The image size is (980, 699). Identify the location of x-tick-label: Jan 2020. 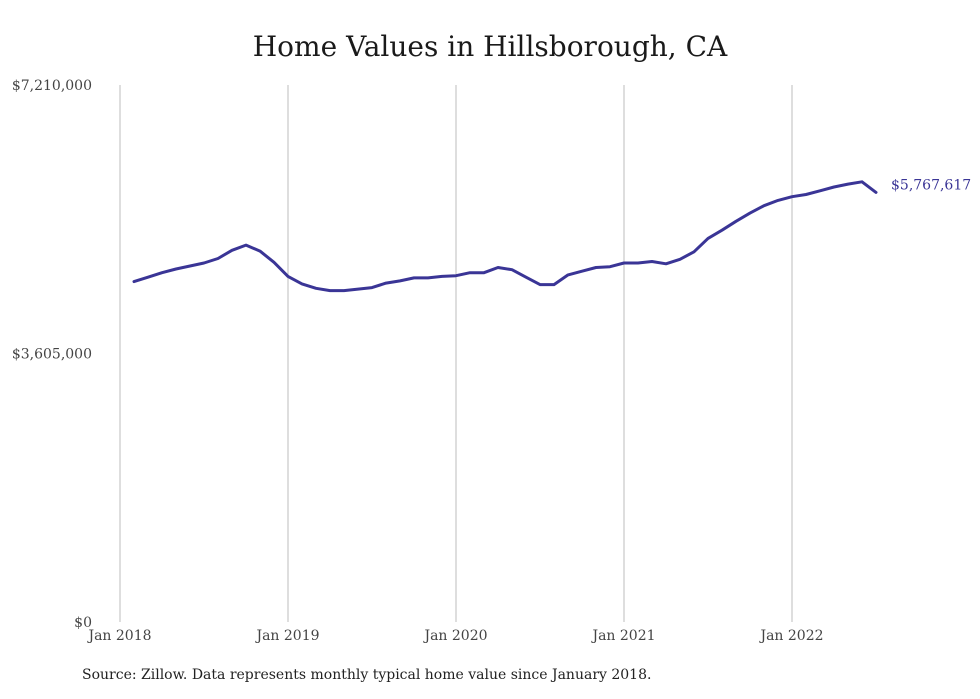
(454, 636).